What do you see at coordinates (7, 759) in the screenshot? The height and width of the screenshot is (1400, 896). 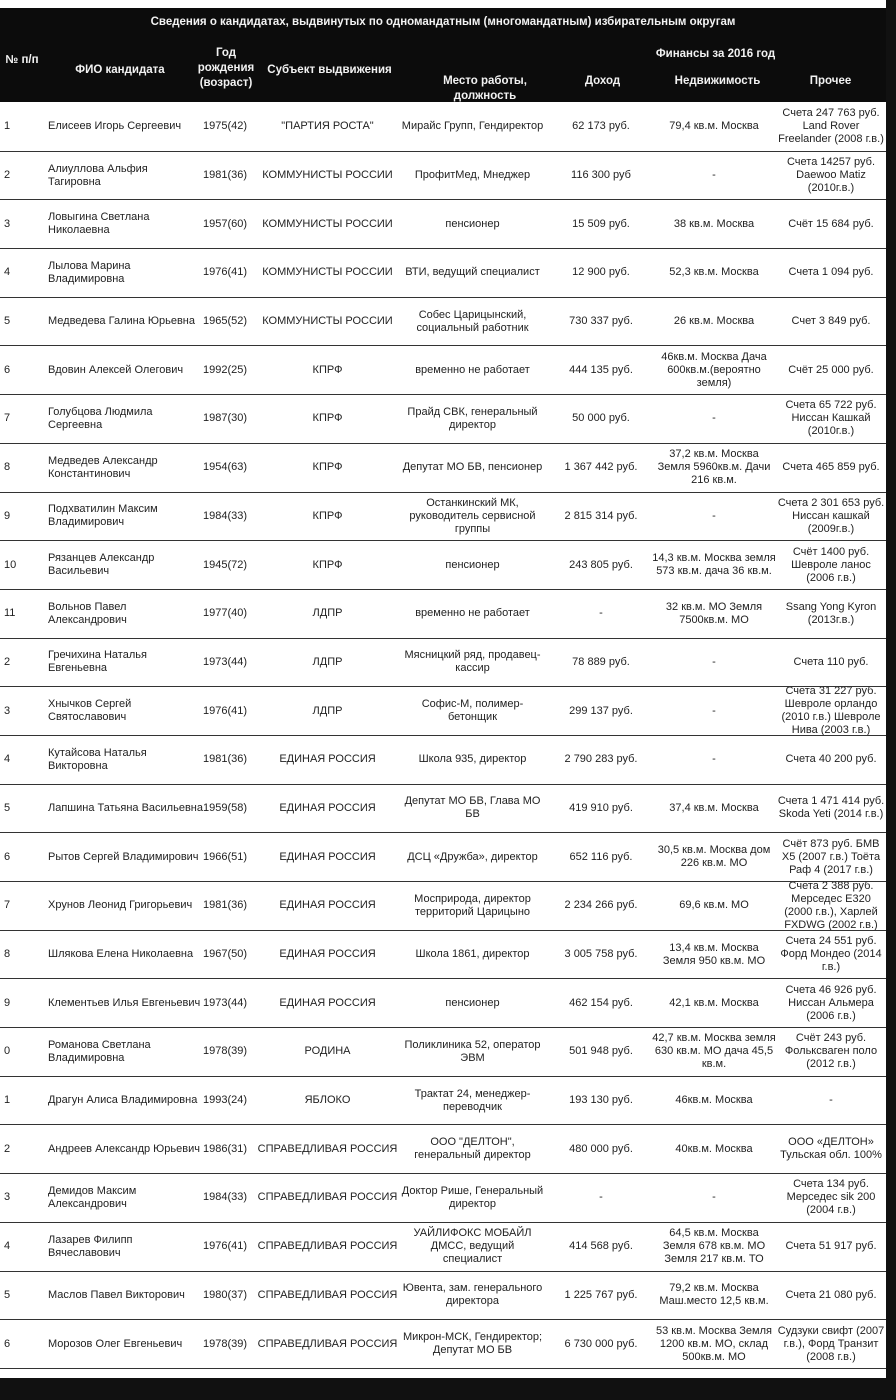 I see `cell-number: 4` at bounding box center [7, 759].